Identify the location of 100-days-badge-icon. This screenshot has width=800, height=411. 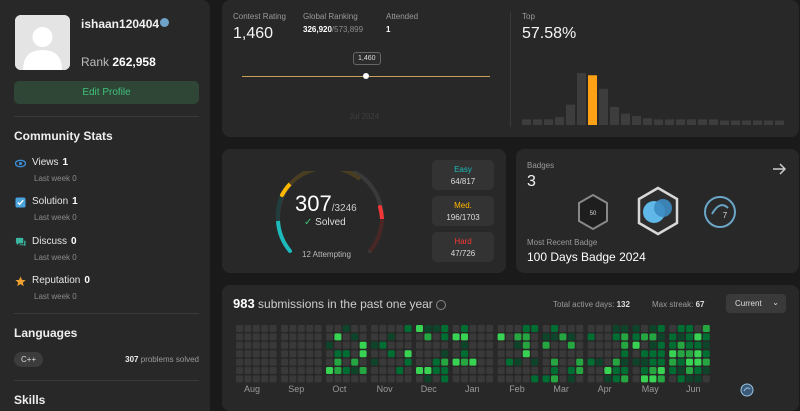
(658, 211).